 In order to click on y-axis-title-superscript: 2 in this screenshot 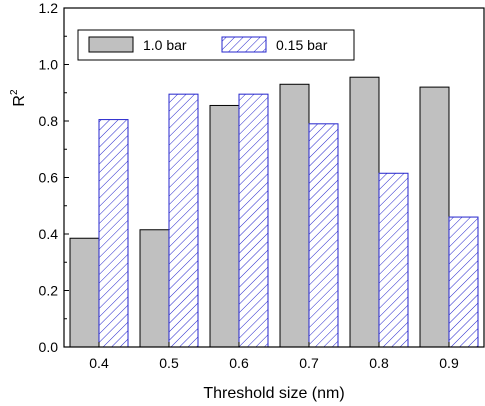, I will do `click(14, 92)`.